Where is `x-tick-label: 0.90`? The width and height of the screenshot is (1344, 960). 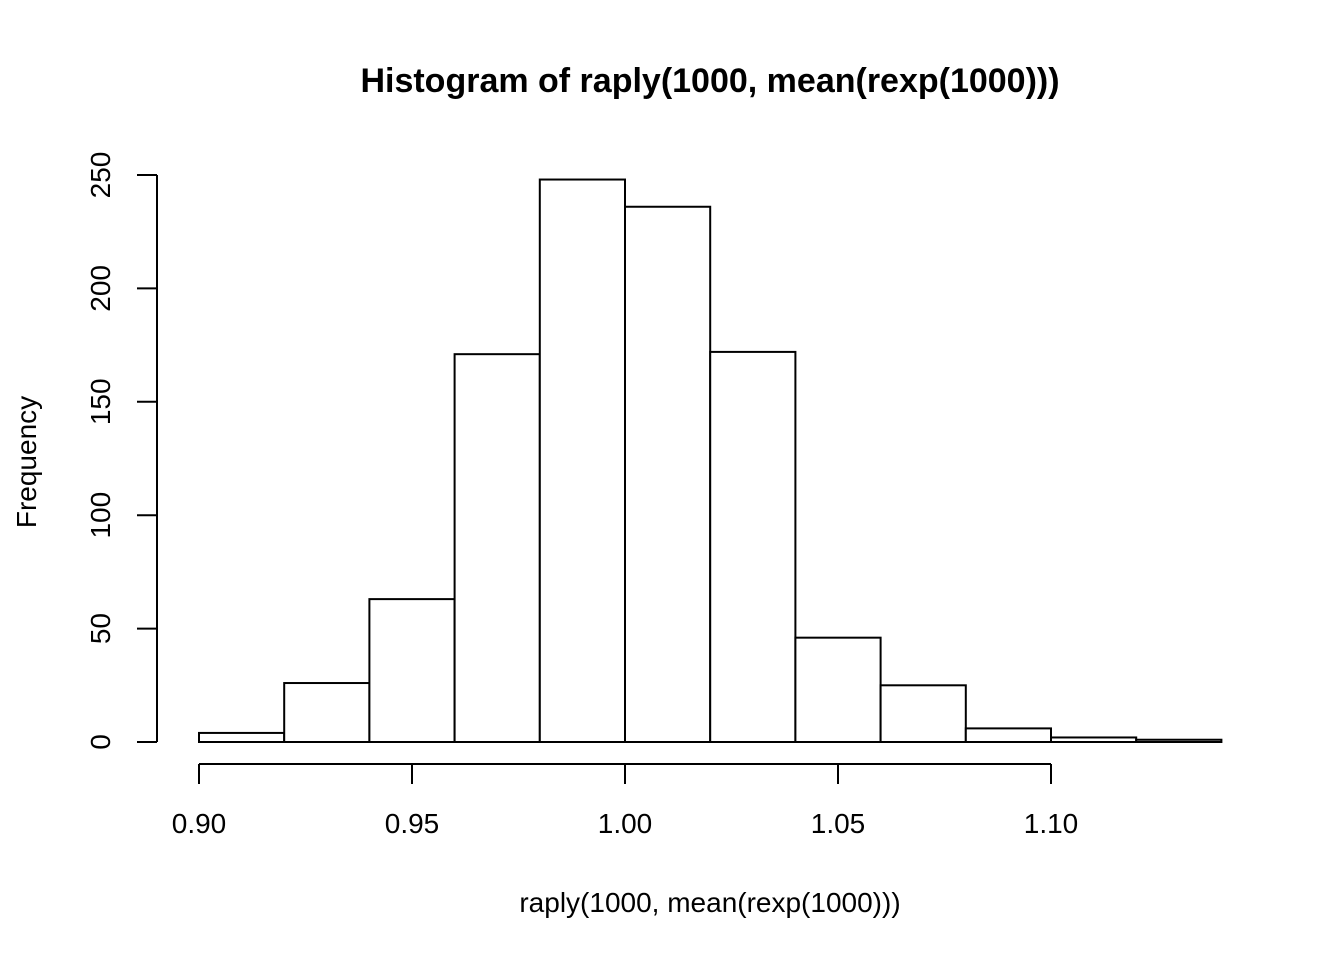 x-tick-label: 0.90 is located at coordinates (199, 823).